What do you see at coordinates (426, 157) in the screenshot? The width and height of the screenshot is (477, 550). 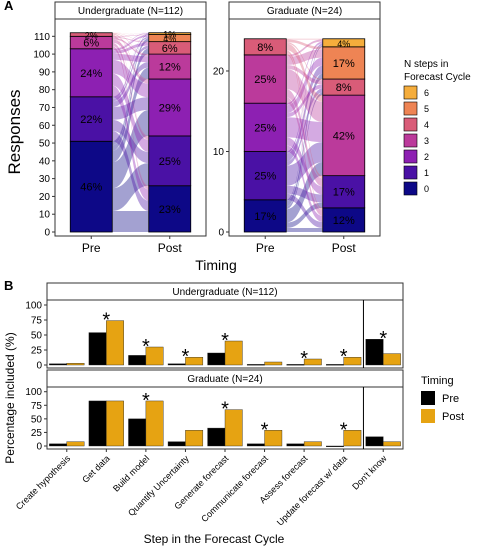 I see `legend-n-steps-level: 2` at bounding box center [426, 157].